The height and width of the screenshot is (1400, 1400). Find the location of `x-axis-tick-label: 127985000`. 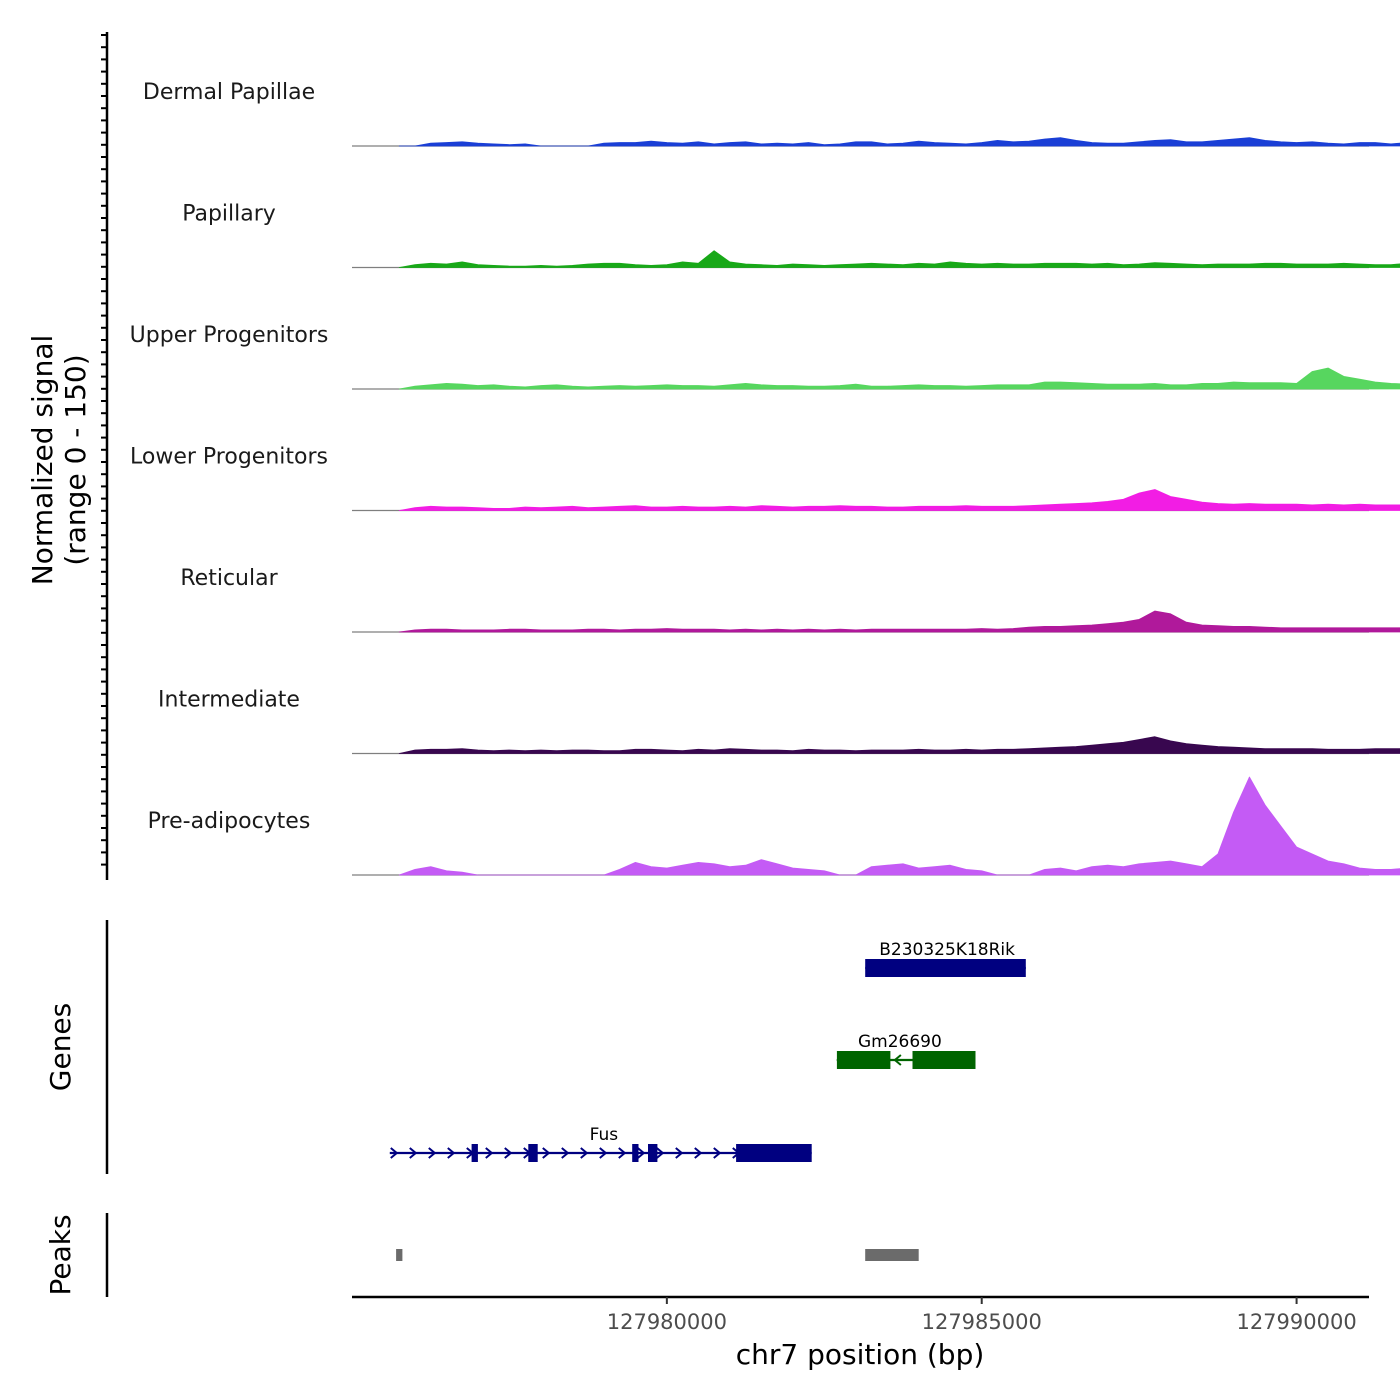

x-axis-tick-label: 127985000 is located at coordinates (982, 1322).